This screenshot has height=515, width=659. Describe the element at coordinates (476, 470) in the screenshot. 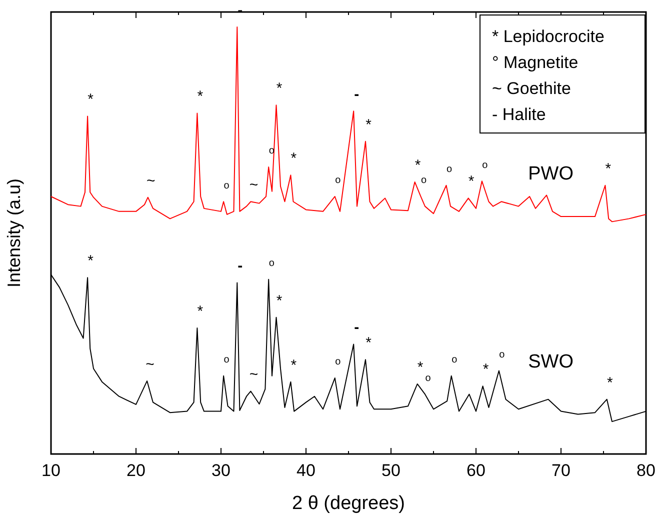

I see `x-tick-label: 60` at that location.